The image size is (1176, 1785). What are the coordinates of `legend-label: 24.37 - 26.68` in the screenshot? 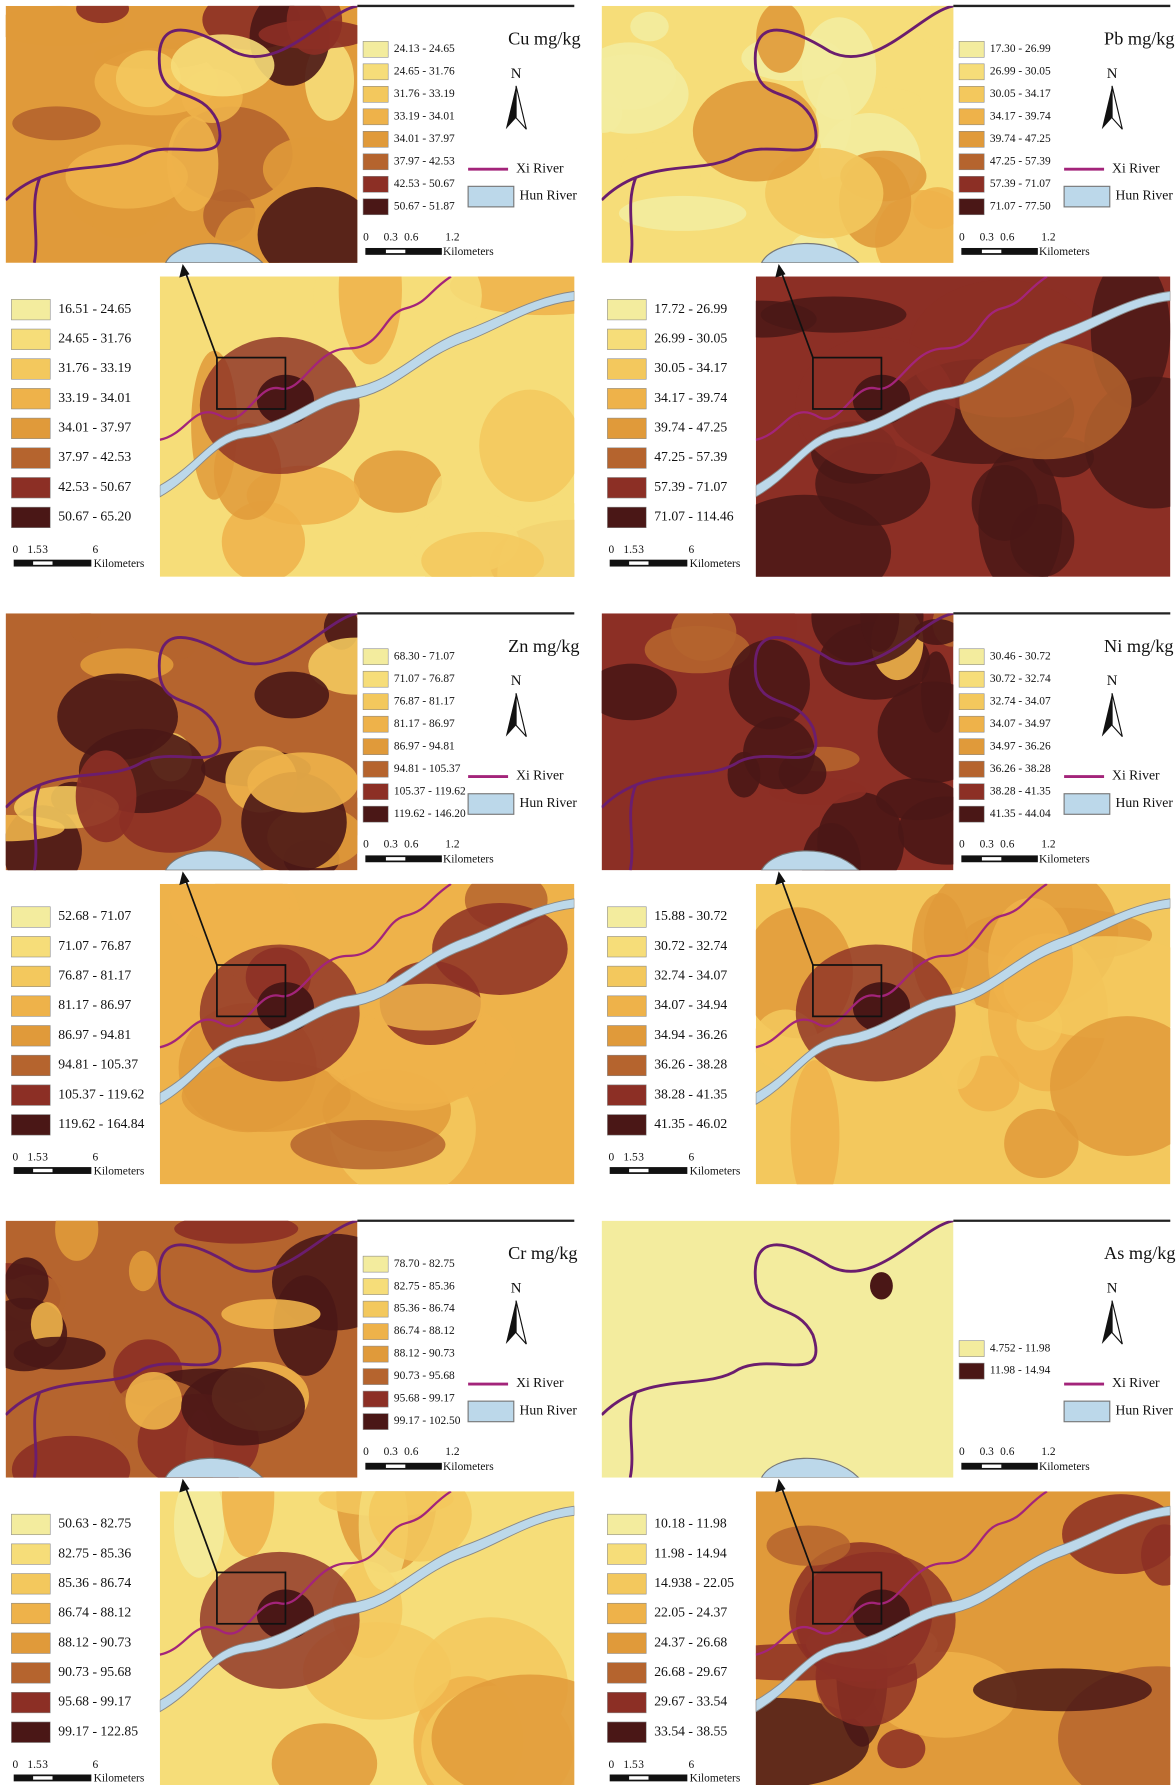 It's located at (690, 1641).